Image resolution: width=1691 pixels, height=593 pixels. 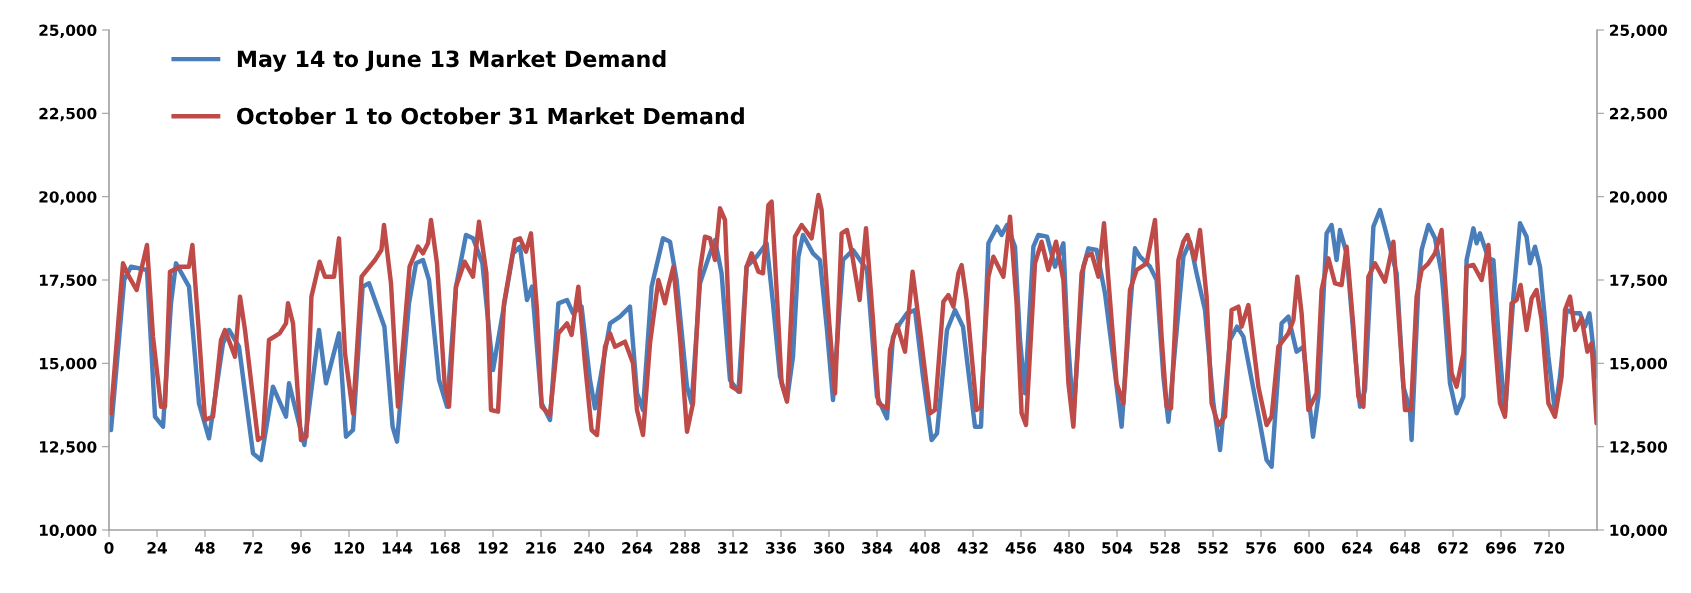 What do you see at coordinates (781, 548) in the screenshot?
I see `x-tick-label: 336` at bounding box center [781, 548].